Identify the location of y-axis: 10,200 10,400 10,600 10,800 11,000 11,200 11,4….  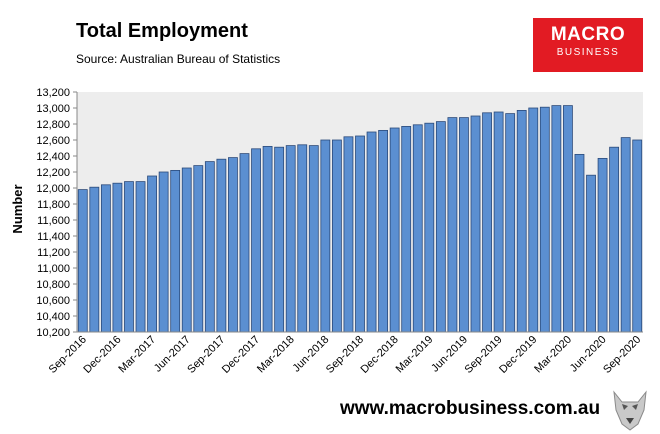
(57, 213).